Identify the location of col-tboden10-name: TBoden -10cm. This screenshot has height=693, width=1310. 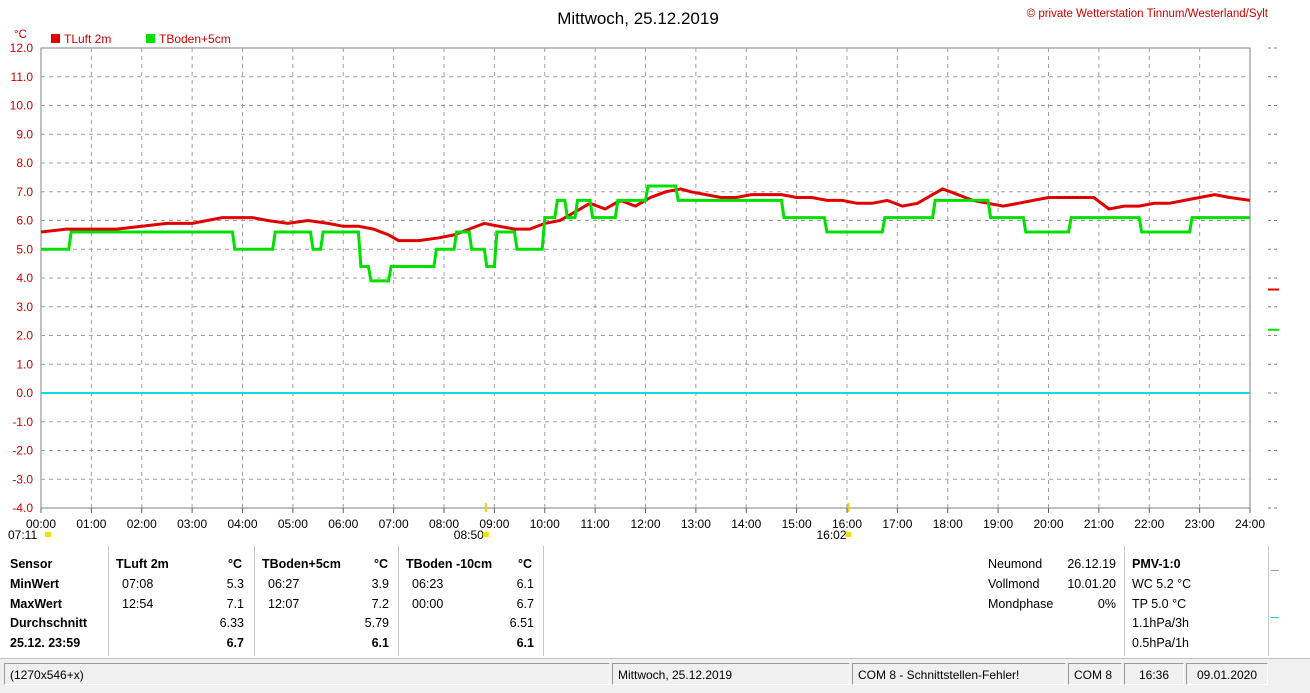
(449, 564).